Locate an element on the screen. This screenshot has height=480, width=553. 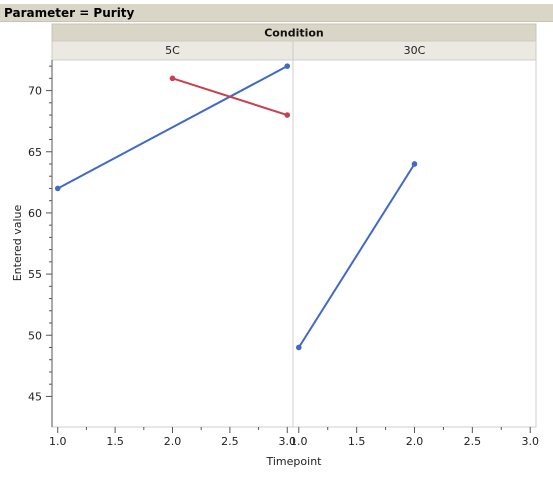
y-axis-label: Entered value is located at coordinates (17, 242).